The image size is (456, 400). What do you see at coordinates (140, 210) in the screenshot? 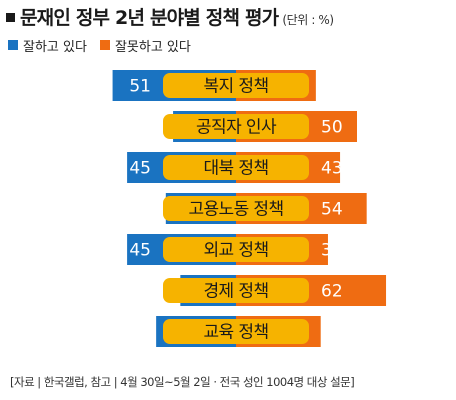
I see `value-label-positive: 29` at bounding box center [140, 210].